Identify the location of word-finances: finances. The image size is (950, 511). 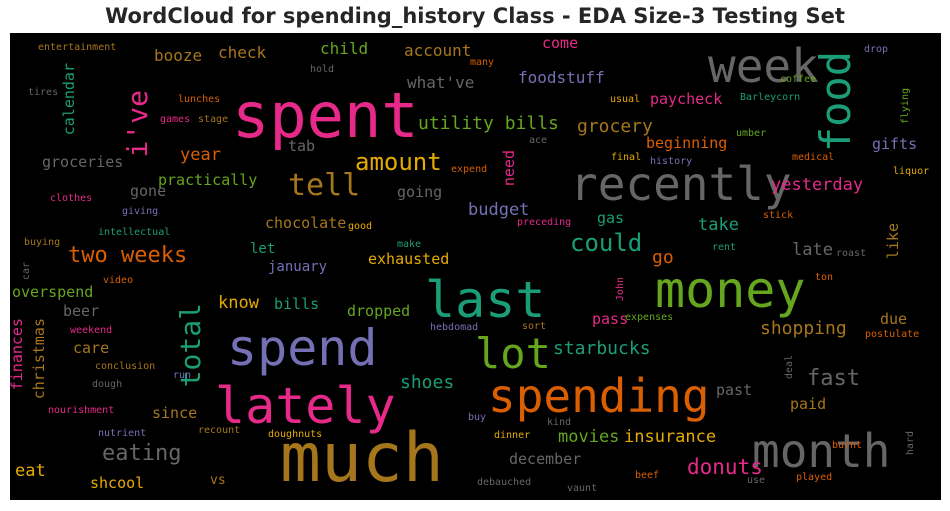
(18, 354).